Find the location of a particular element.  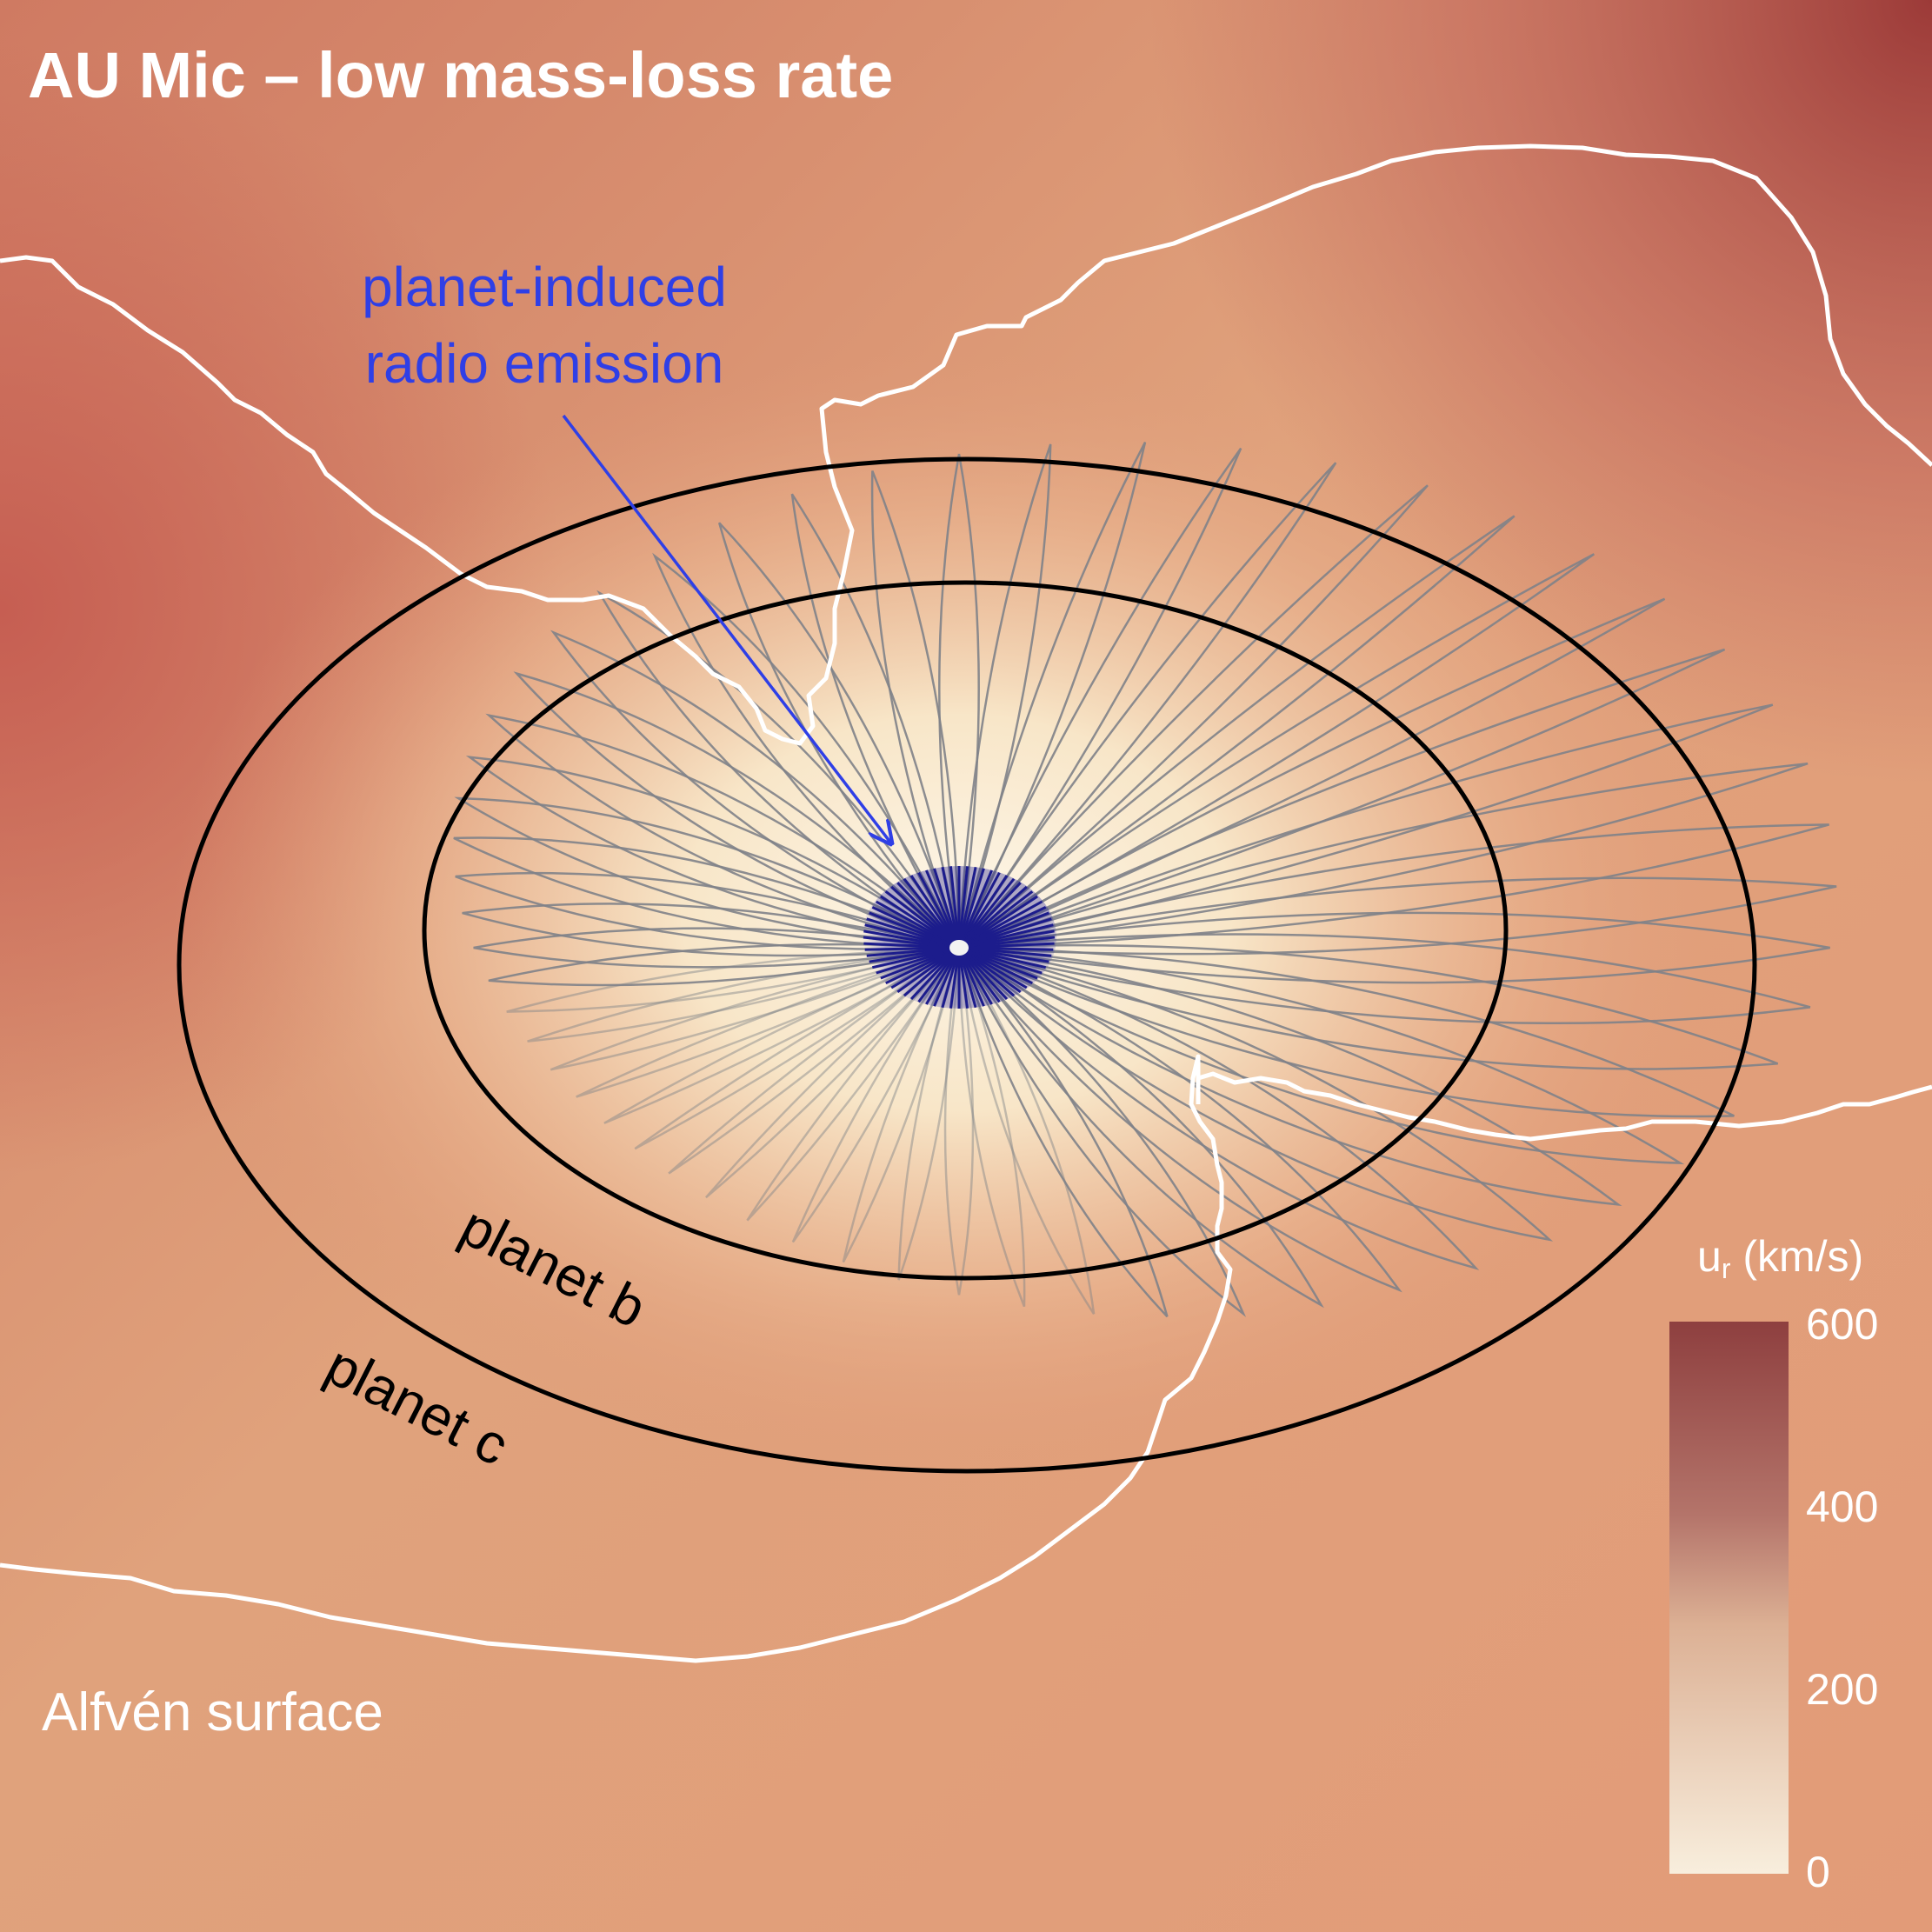

colorbar-title: ur (km/s) is located at coordinates (1780, 1258).